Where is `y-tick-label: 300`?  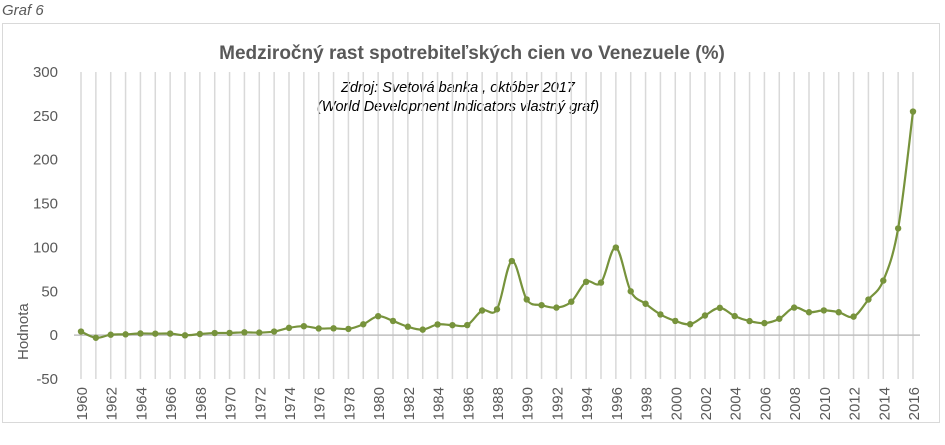
y-tick-label: 300 is located at coordinates (45, 72).